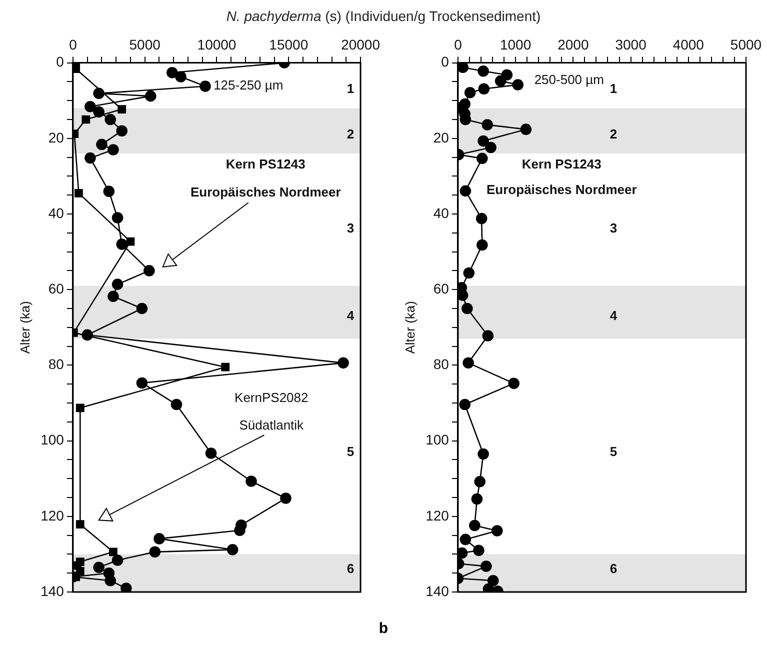  Describe the element at coordinates (249, 85) in the screenshot. I see `annotation: 125-250 µm` at that location.